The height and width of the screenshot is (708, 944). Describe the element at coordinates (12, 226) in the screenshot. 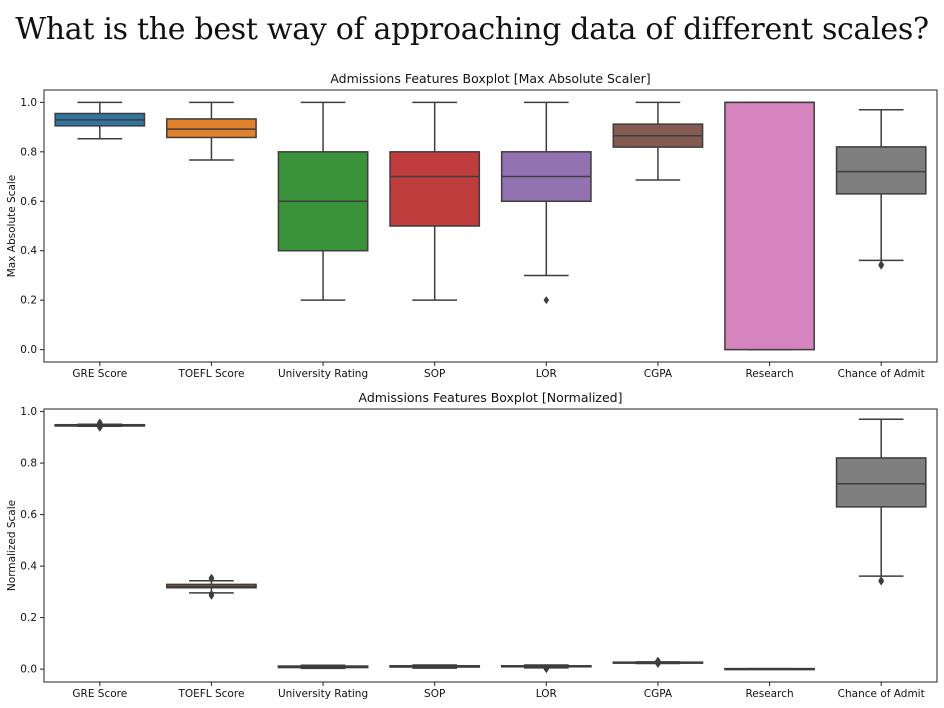

I see `y-axis-label: Max Absolute Scale` at that location.